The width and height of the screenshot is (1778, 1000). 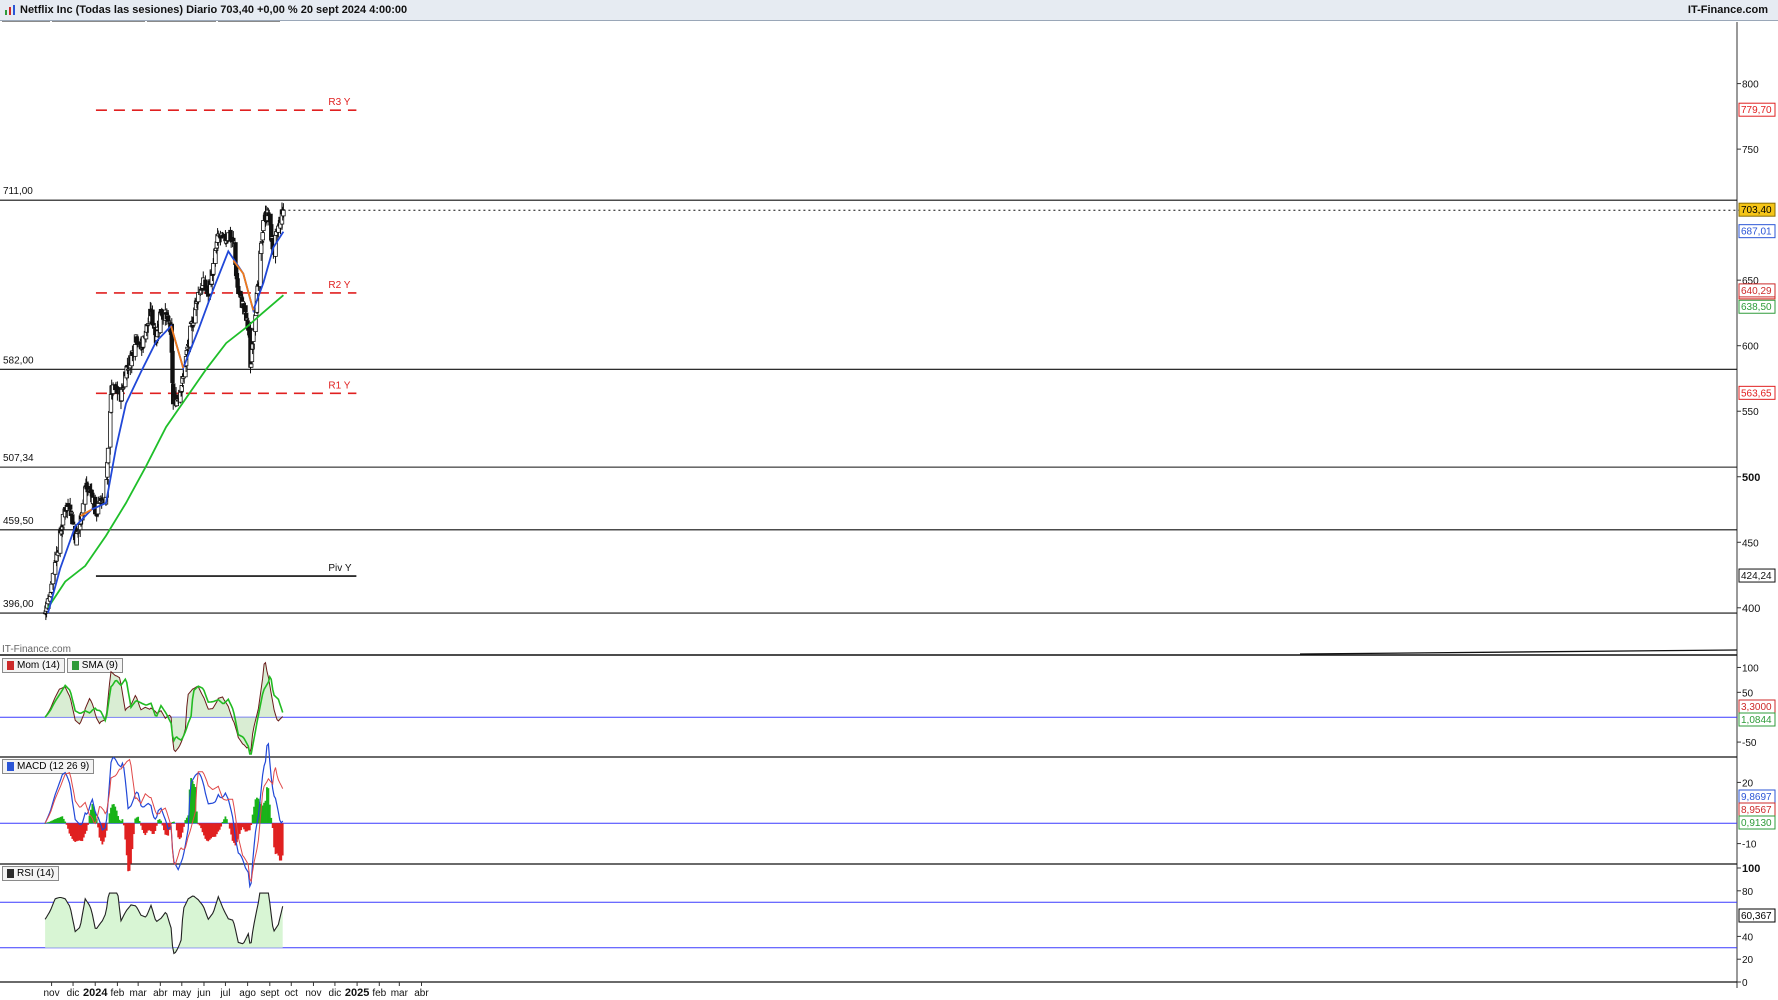 I want to click on legend-item: MMP (200), so click(x=181, y=28).